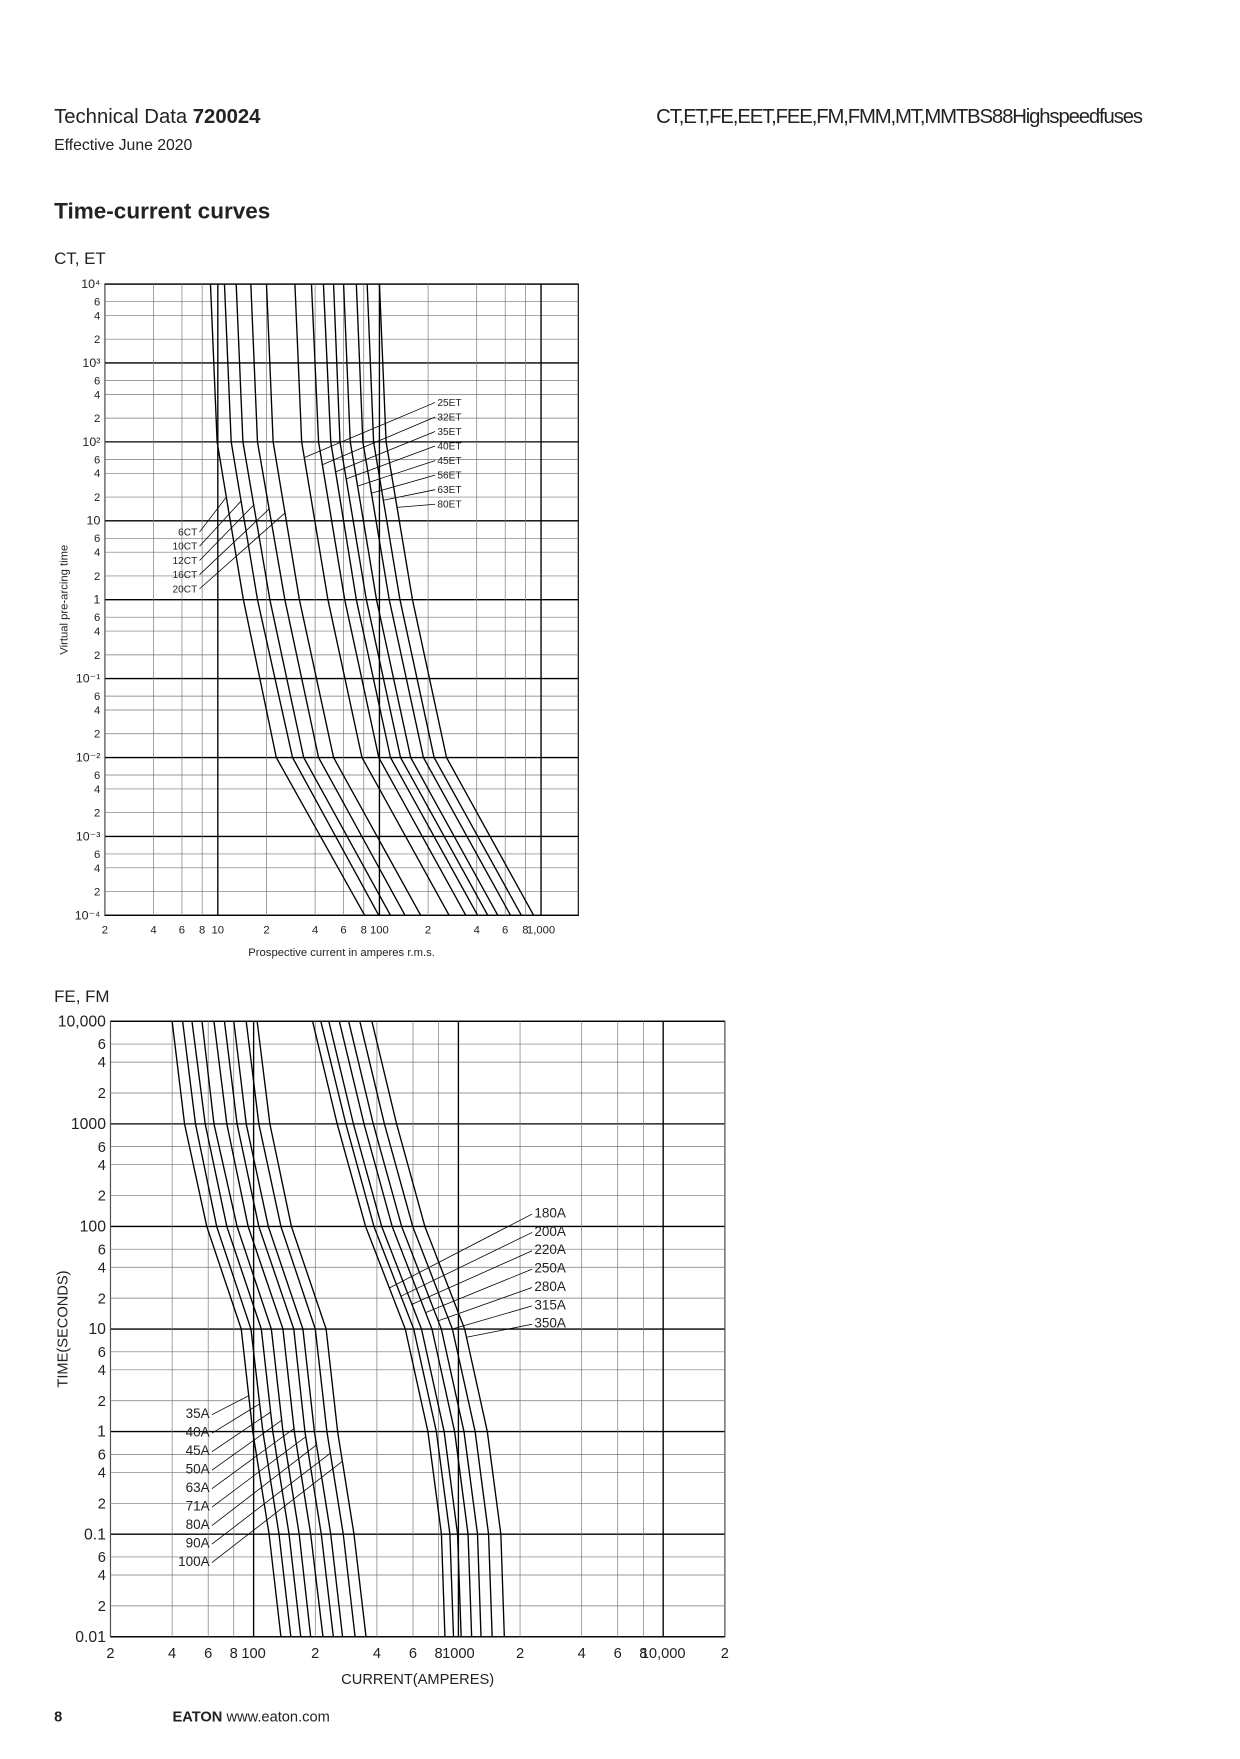 The image size is (1240, 1759). What do you see at coordinates (123, 145) in the screenshot?
I see `effective-date: Effective June 2020` at bounding box center [123, 145].